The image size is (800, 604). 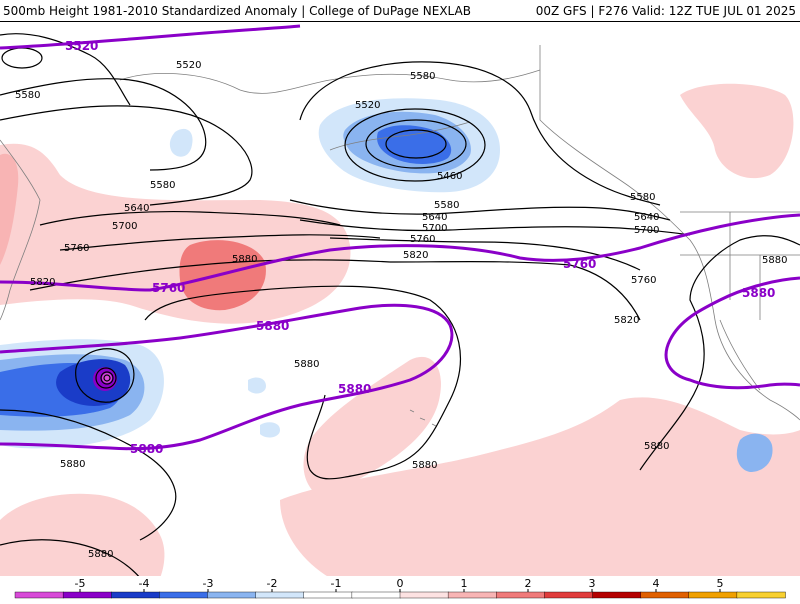 I want to click on highlight-label-5760-a: 5760, so click(x=168, y=288).